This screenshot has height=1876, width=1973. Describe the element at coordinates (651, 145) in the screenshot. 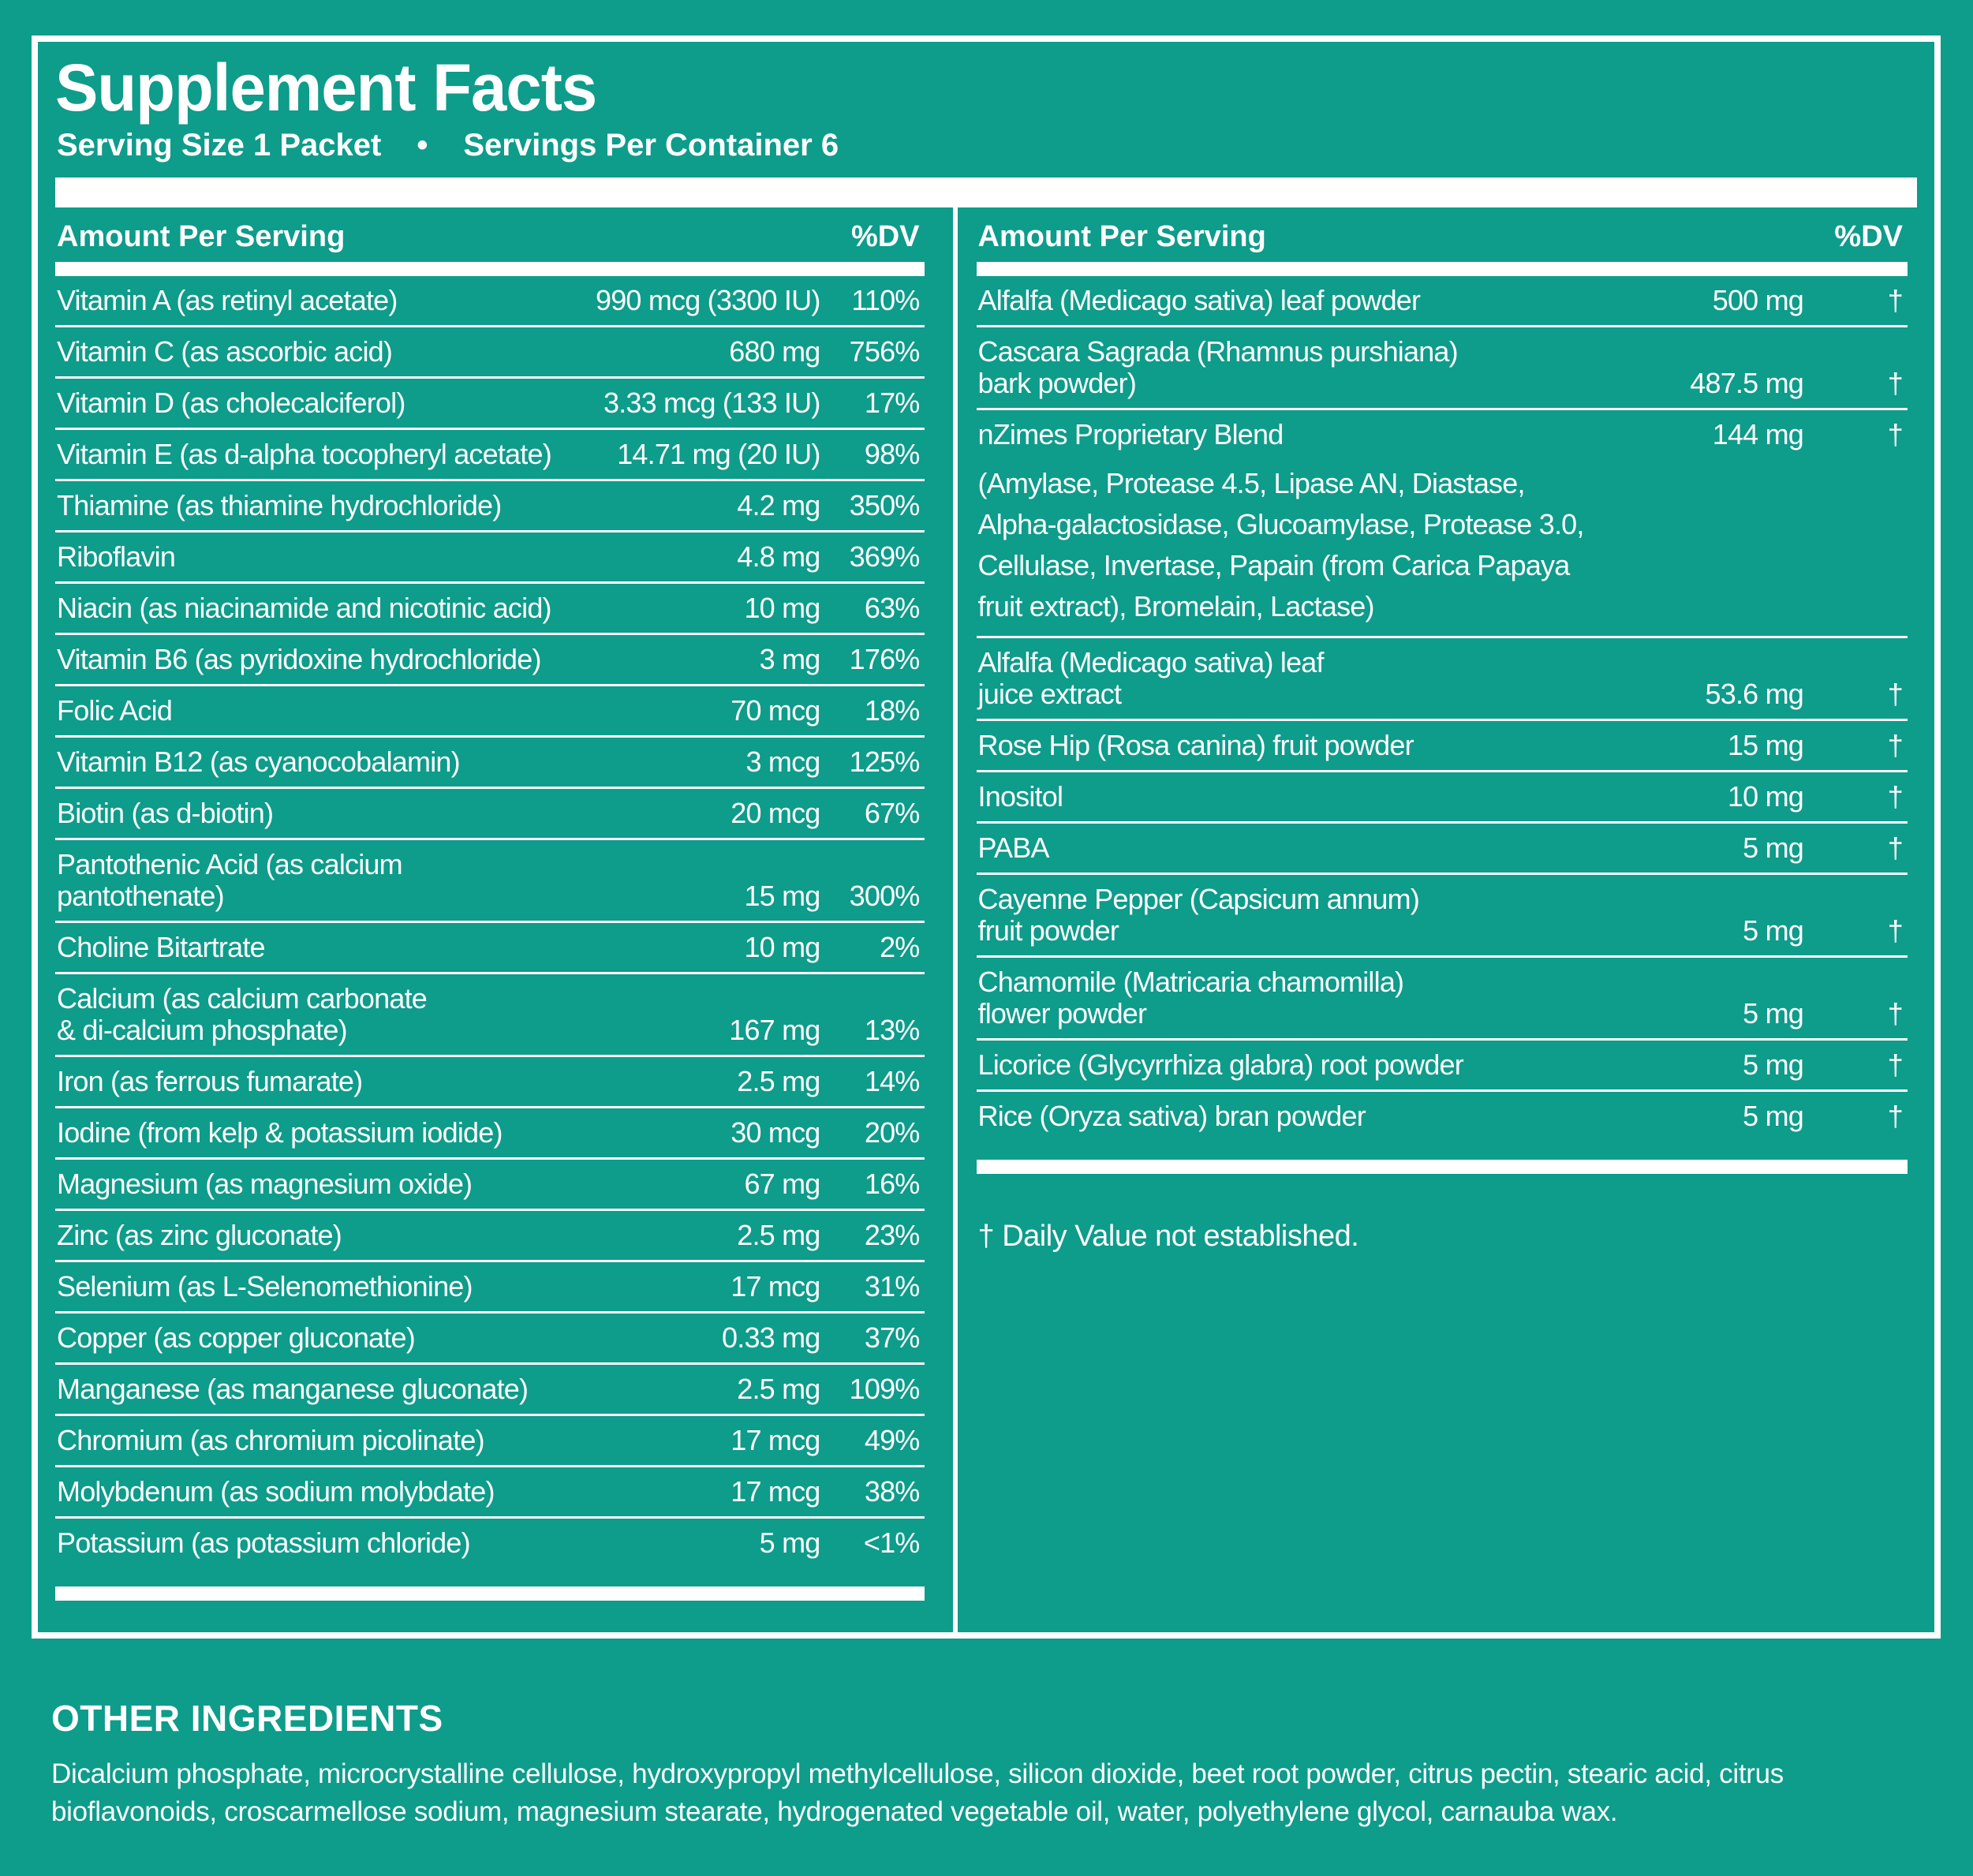

I see `servings-per-container-label: Servings Per Container 6` at that location.